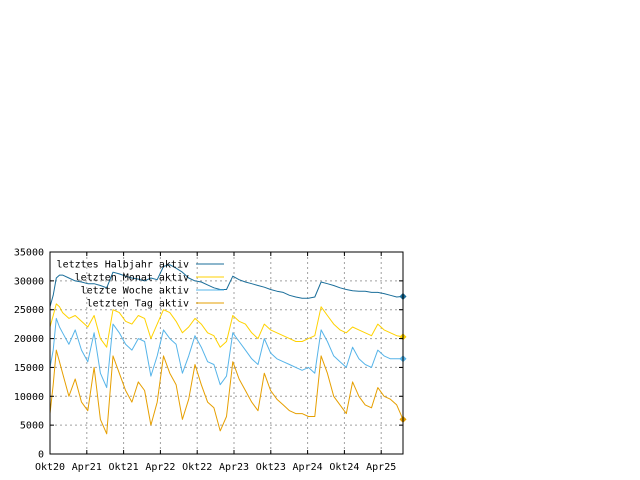  What do you see at coordinates (29, 281) in the screenshot?
I see `y-tick-label: 30000` at bounding box center [29, 281].